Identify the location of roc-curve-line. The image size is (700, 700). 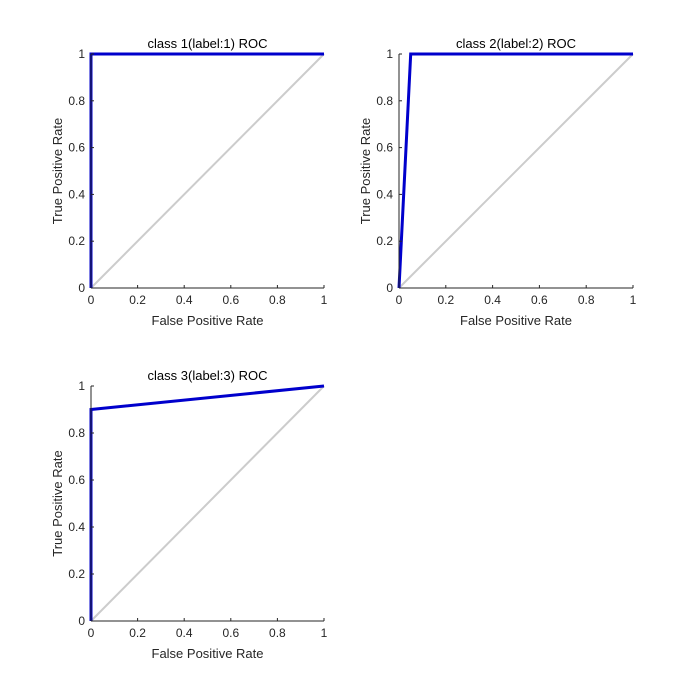
(515, 170).